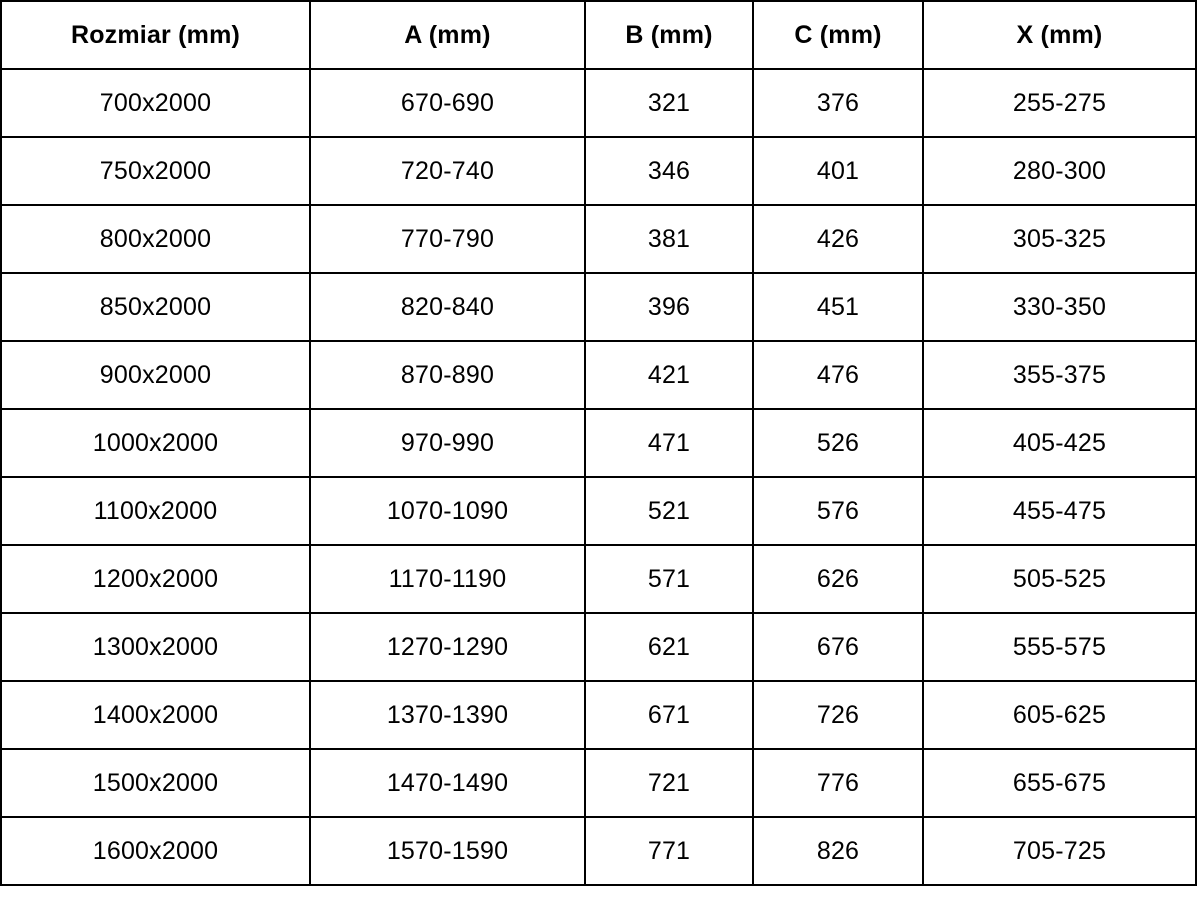 The image size is (1199, 911). I want to click on table-row: 900x2000 870-890 421 476 355-375, so click(598, 375).